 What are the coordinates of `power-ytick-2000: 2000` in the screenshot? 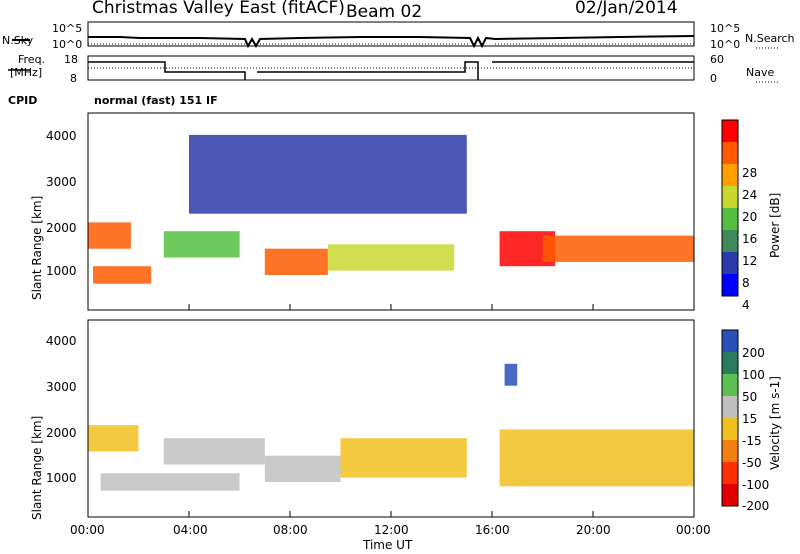 It's located at (61, 228).